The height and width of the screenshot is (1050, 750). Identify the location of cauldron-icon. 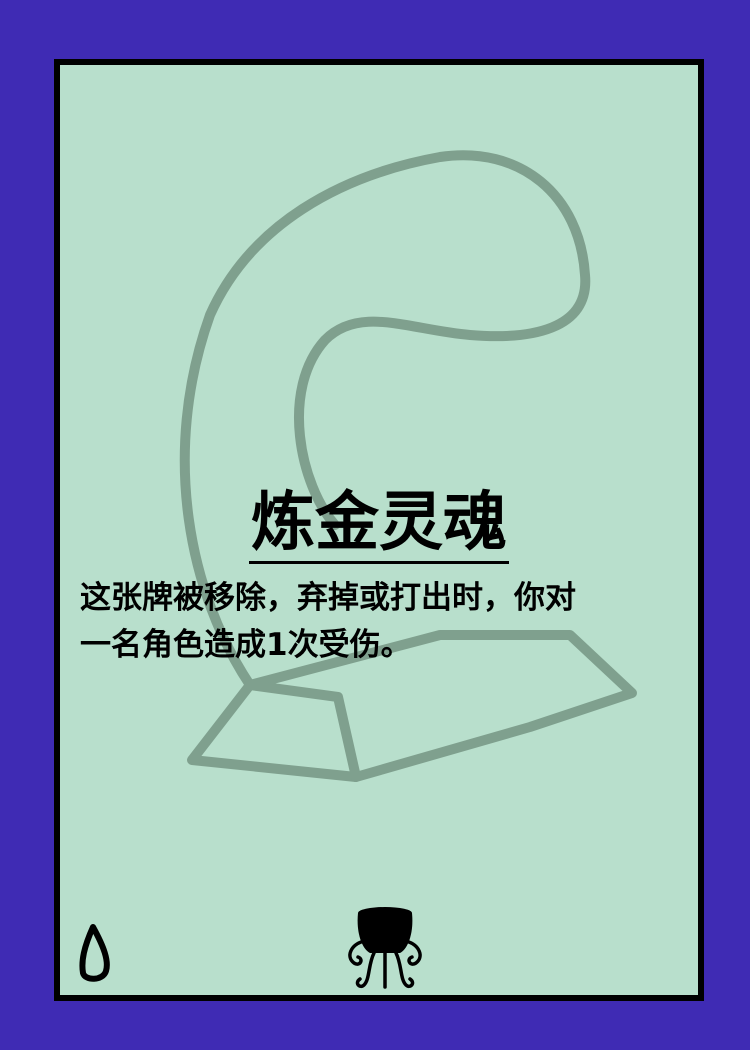
(385, 948).